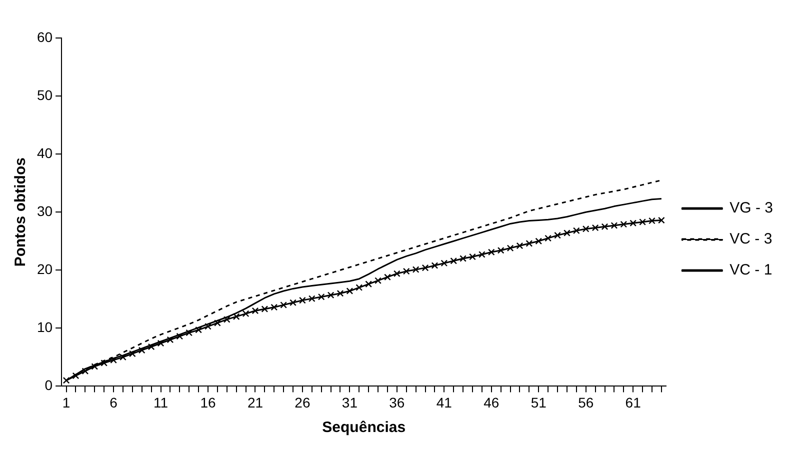 The width and height of the screenshot is (795, 449). Describe the element at coordinates (492, 402) in the screenshot. I see `x-tick-label: 46` at that location.